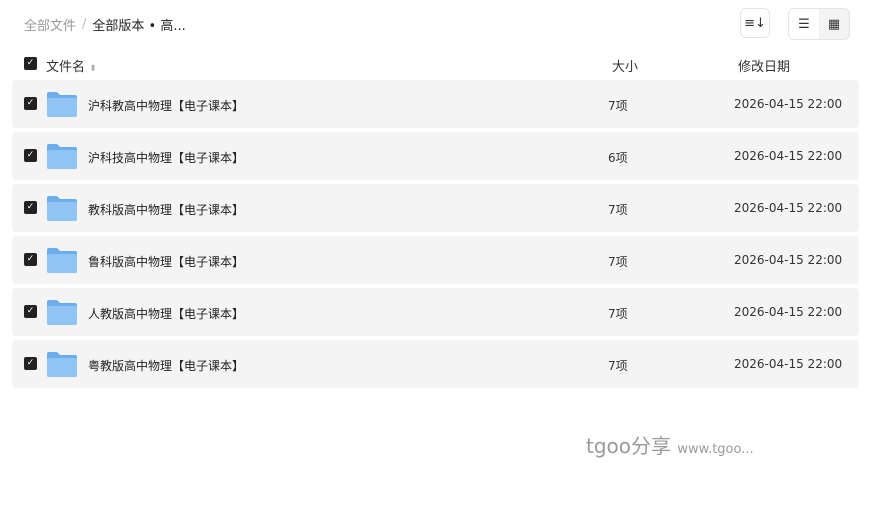  I want to click on table-row: ✓ 鲁科版高中物理【电子课本】 7项 2026-04-15 22:00, so click(435, 260).